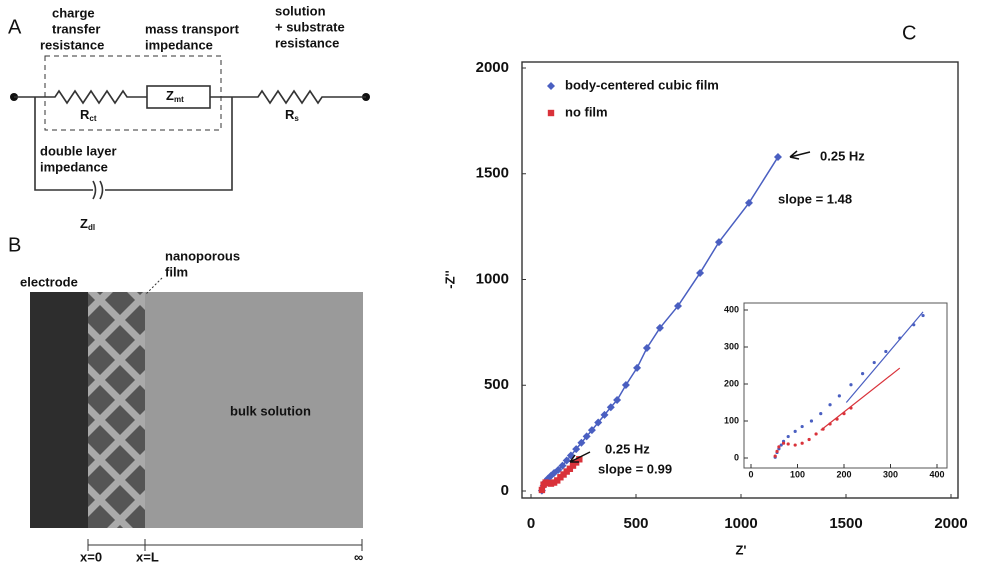 The height and width of the screenshot is (567, 987). What do you see at coordinates (496, 384) in the screenshot?
I see `y-tick-label: 500` at bounding box center [496, 384].